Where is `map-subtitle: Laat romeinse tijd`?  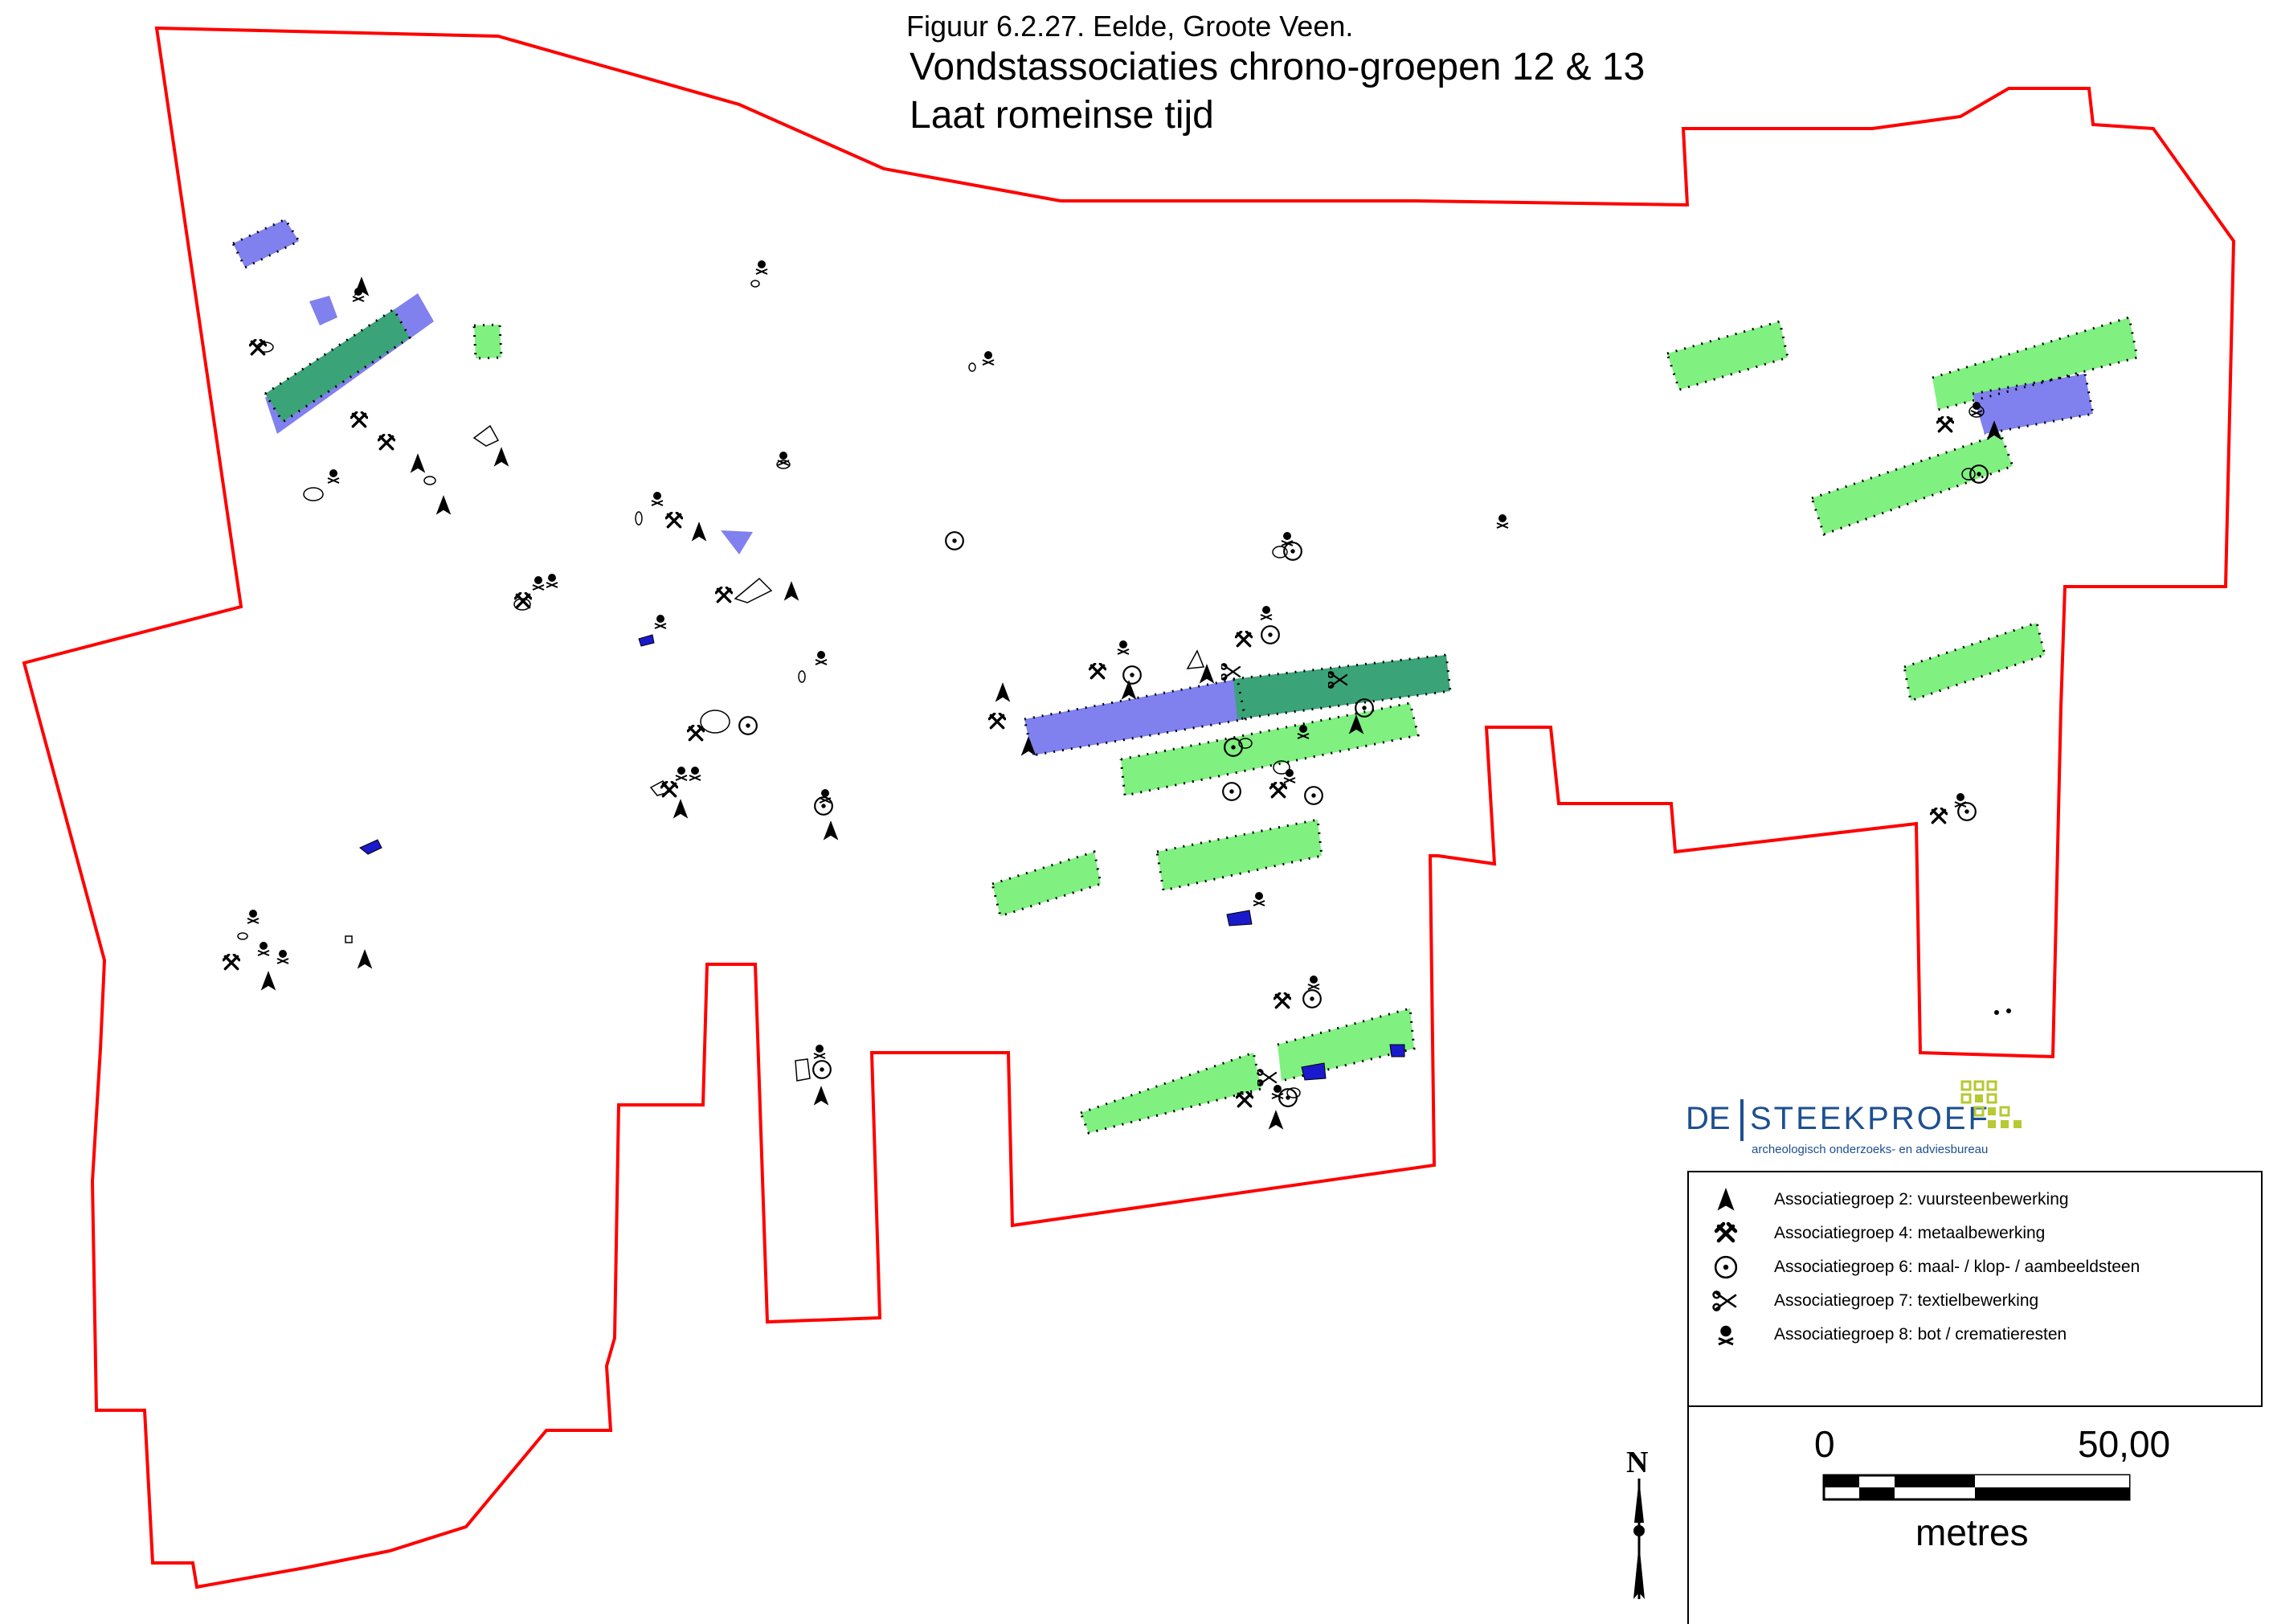
map-subtitle: Laat romeinse tijd is located at coordinates (1062, 115).